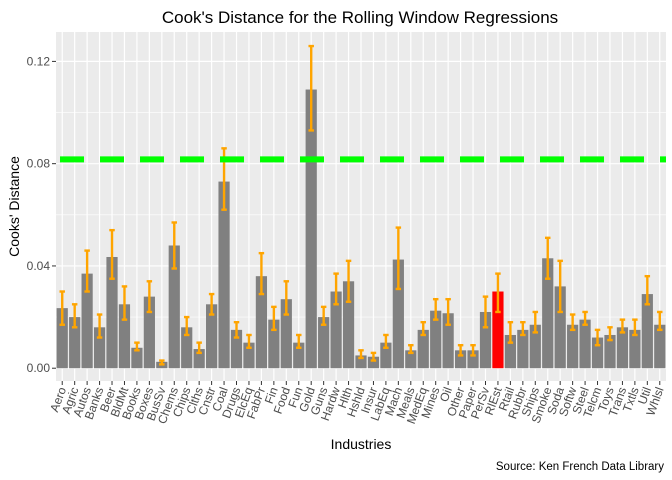  I want to click on bar-whlsl, so click(660, 346).